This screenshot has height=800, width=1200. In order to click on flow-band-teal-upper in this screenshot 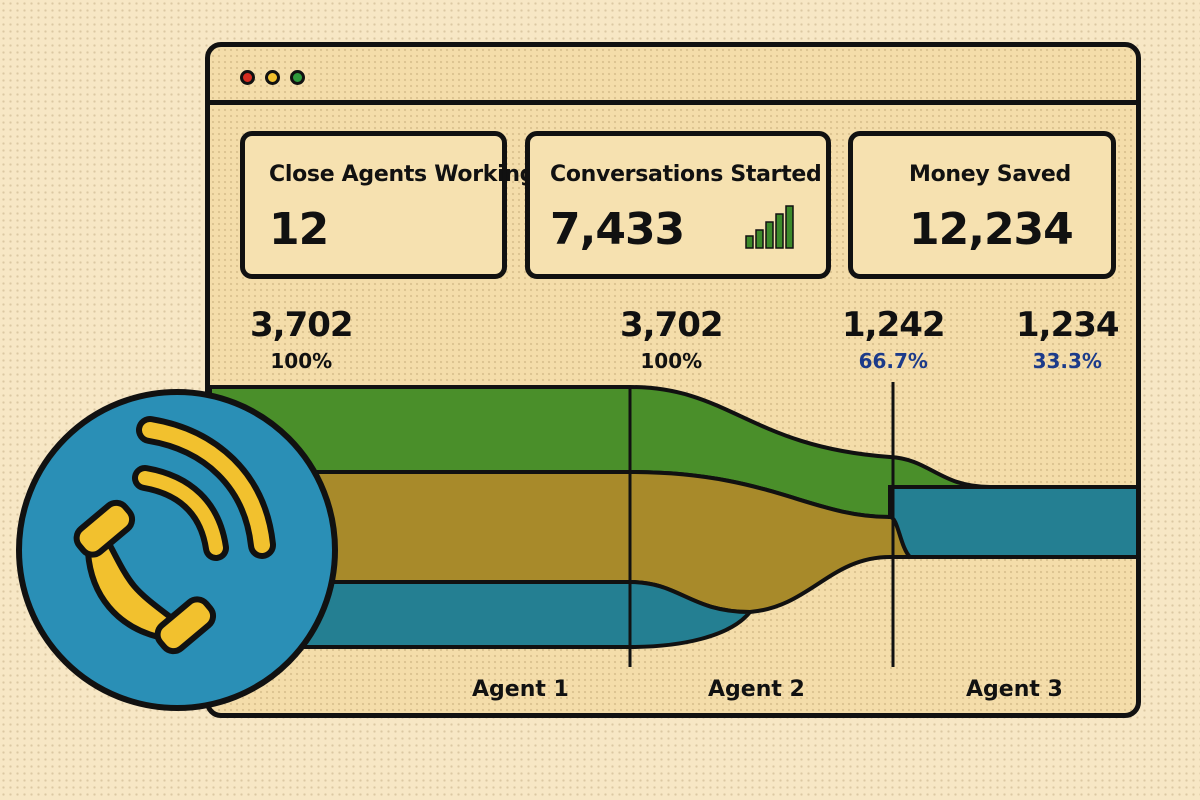, I will do `click(1012, 522)`.